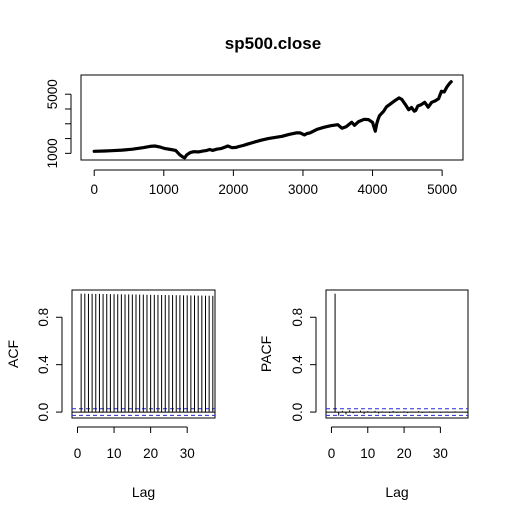 The height and width of the screenshot is (521, 507). I want to click on pacf-plot-frame, so click(397, 354).